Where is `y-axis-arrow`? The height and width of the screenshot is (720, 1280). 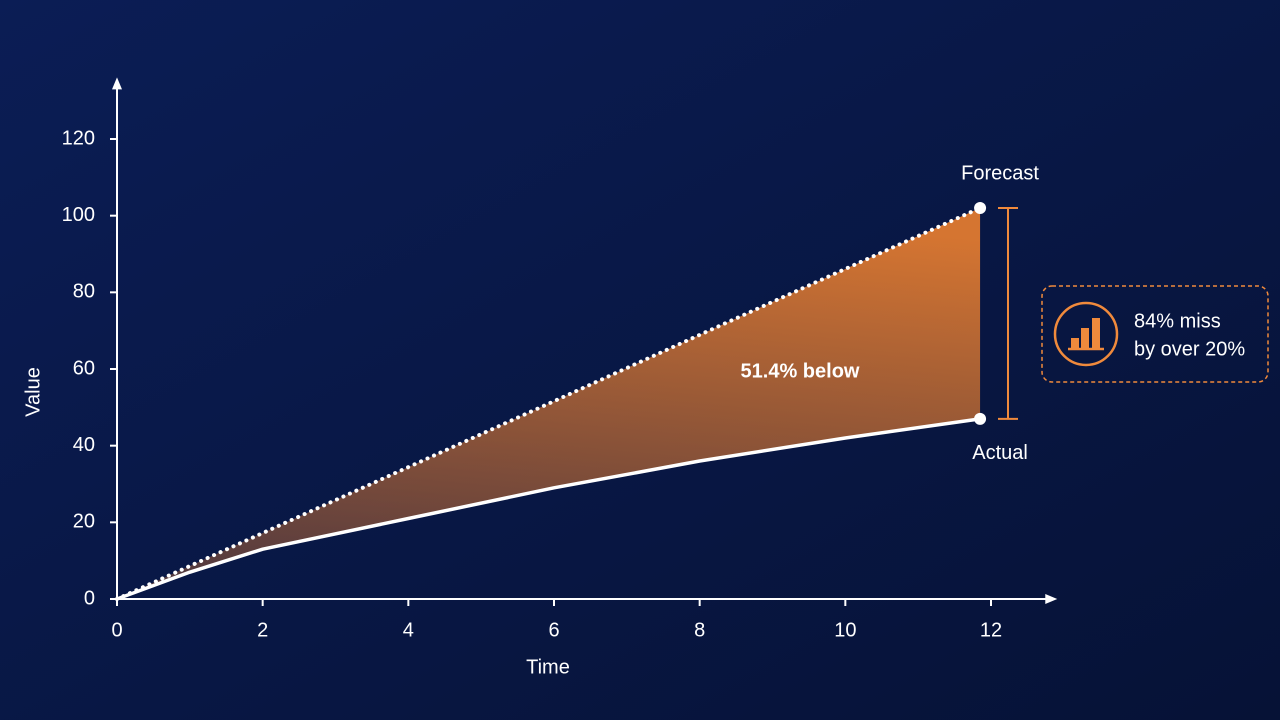 y-axis-arrow is located at coordinates (117, 83).